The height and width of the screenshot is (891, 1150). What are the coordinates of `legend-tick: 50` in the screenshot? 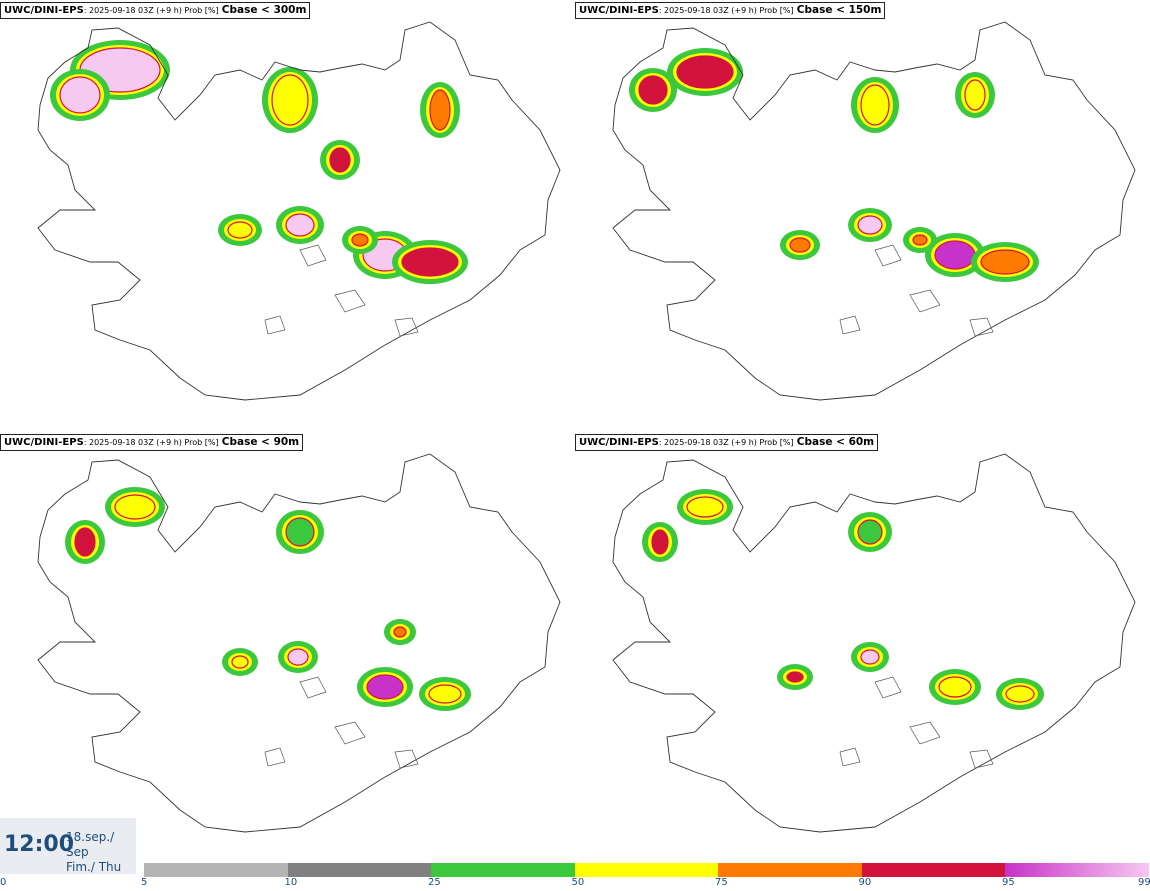 It's located at (578, 882).